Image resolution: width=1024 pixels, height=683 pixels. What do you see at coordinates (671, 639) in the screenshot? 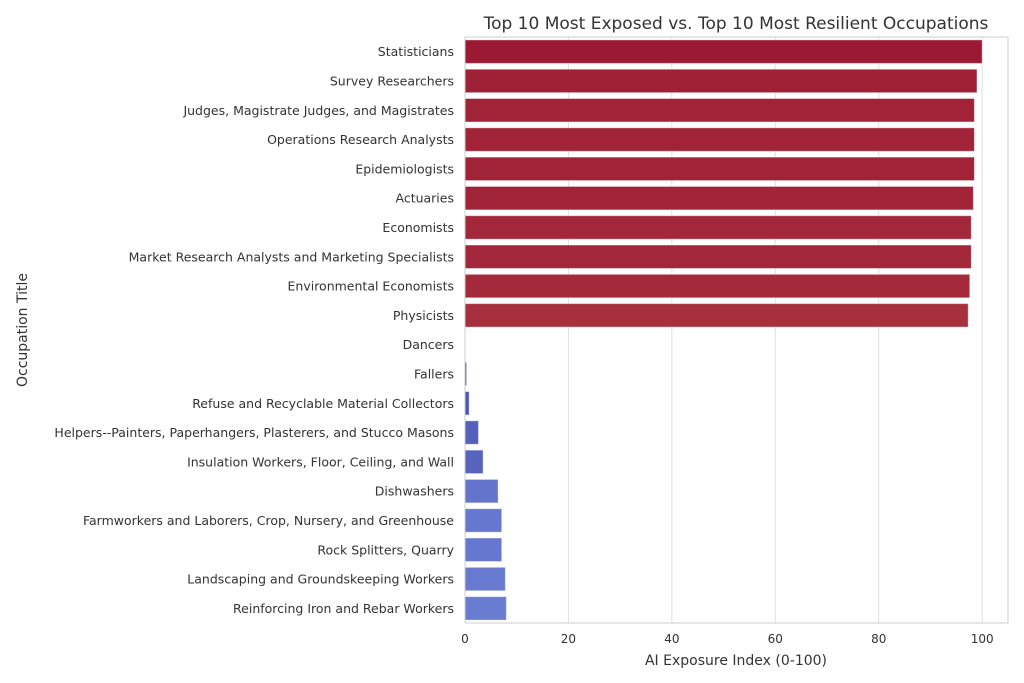
I see `x-tick-label: 40` at bounding box center [671, 639].